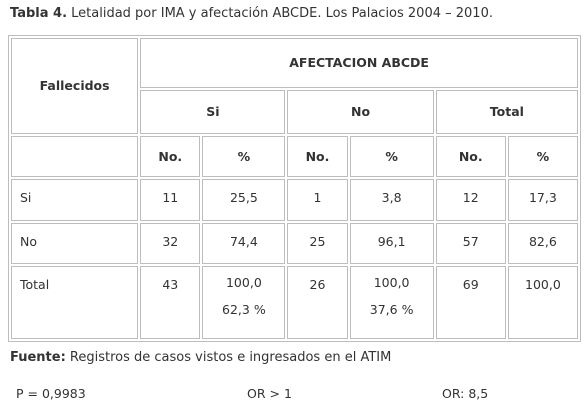 The width and height of the screenshot is (587, 406). What do you see at coordinates (391, 309) in the screenshot?
I see `cell-subvalue: 37,6 %` at bounding box center [391, 309].